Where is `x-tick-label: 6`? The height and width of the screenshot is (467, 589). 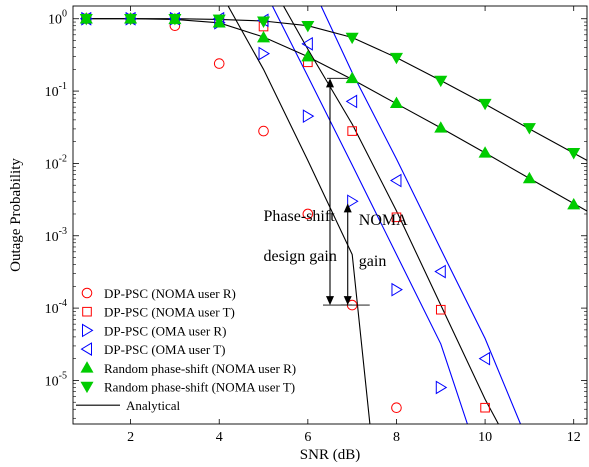 x-tick-label: 6 is located at coordinates (307, 437).